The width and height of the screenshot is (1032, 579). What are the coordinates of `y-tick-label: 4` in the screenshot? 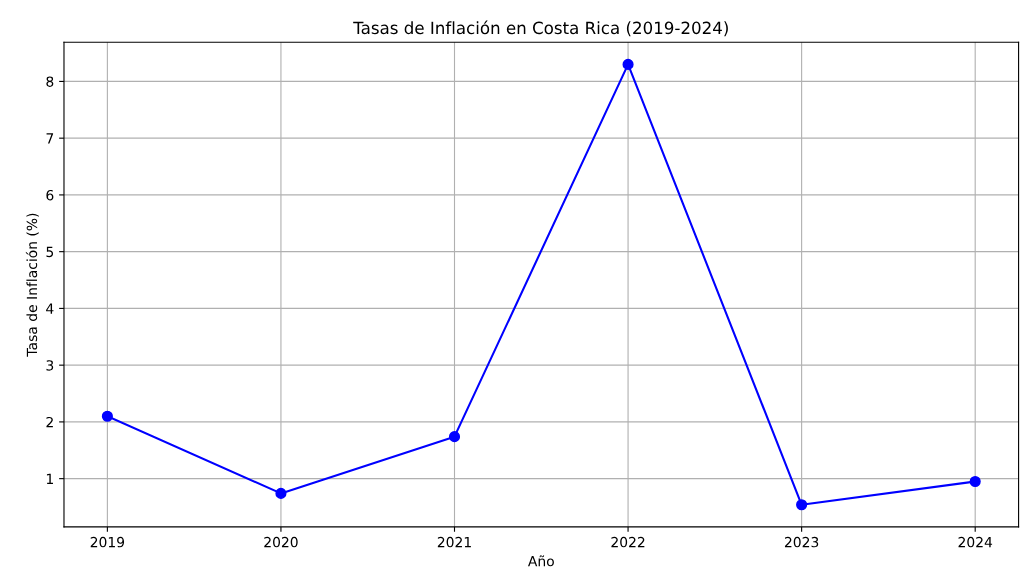 It's located at (50, 308).